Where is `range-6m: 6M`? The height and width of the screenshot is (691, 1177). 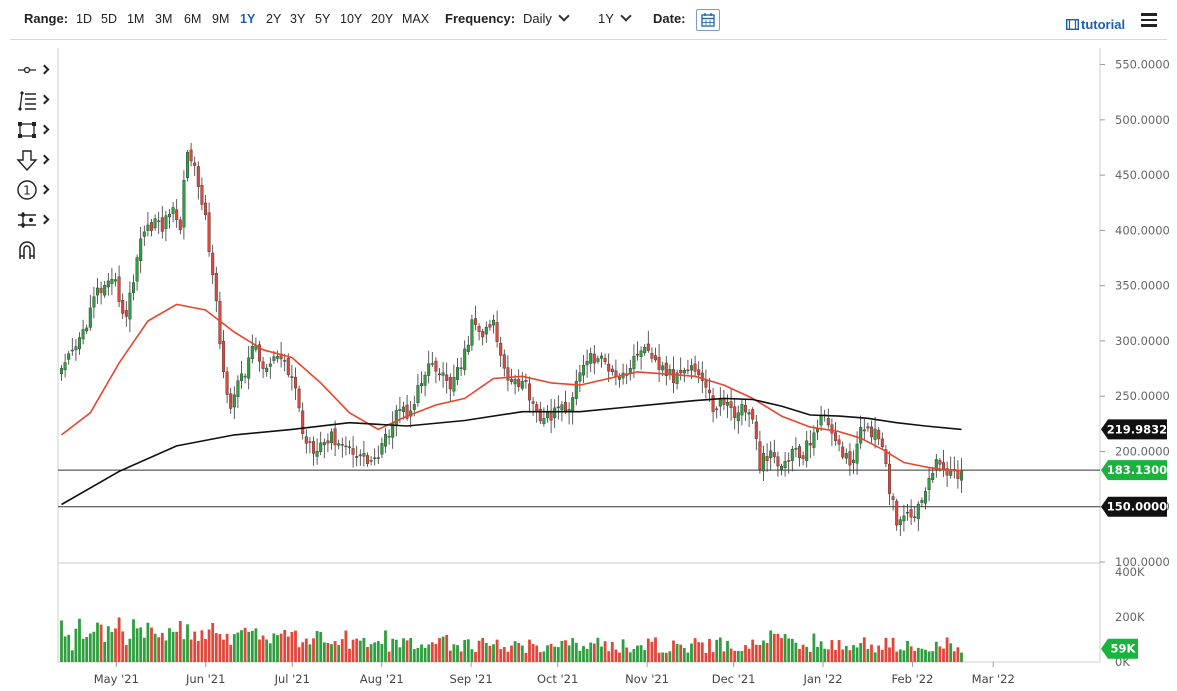 range-6m: 6M is located at coordinates (193, 19).